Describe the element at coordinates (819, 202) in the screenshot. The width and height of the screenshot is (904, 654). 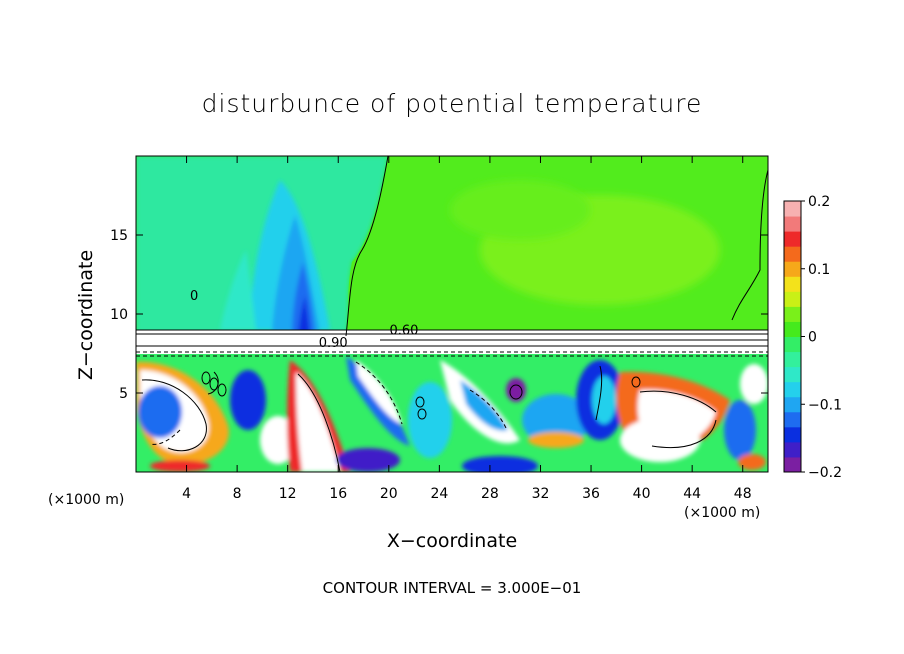
I see `colorbar-tick-label: 0.2` at that location.